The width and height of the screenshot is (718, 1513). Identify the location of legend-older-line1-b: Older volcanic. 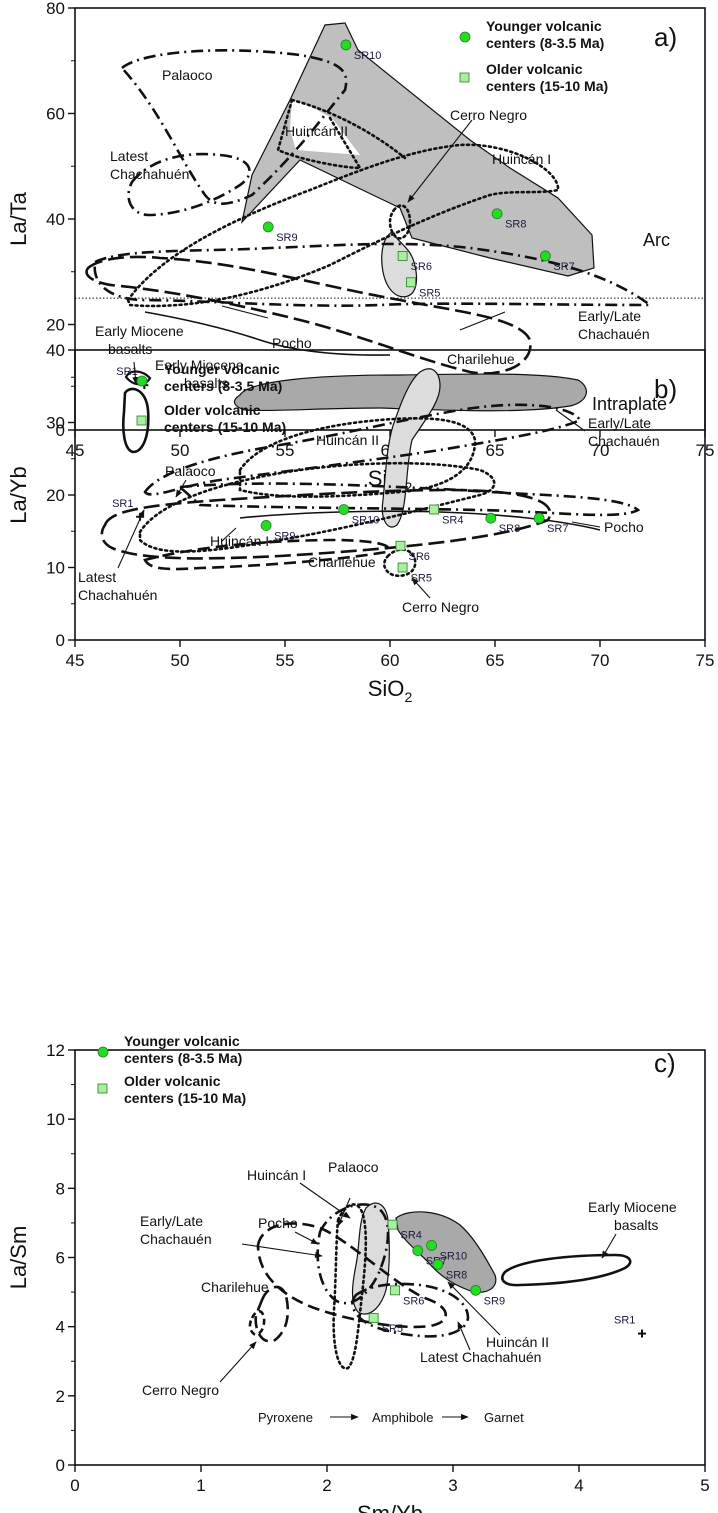
(212, 410).